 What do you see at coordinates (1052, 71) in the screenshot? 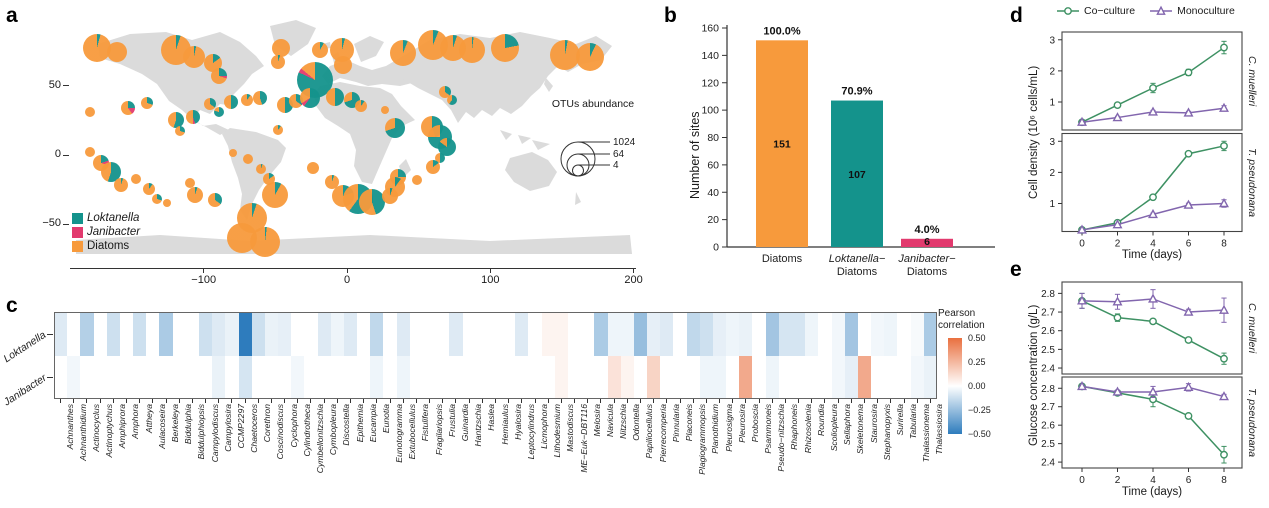
I see `svg-text: 2` at bounding box center [1052, 71].